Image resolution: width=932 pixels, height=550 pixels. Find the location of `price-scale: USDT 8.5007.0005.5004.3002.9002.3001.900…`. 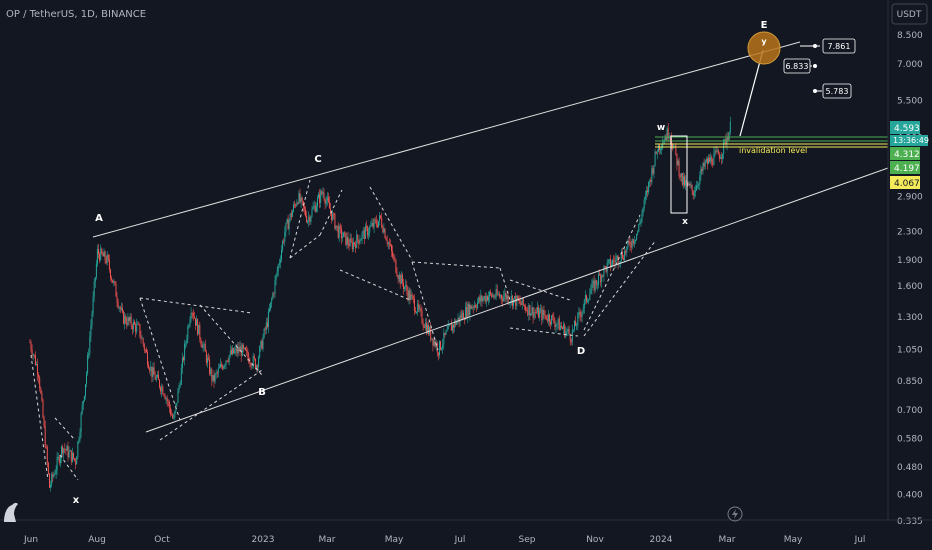

price-scale: USDT 8.5007.0005.5004.3002.9002.3001.900… is located at coordinates (909, 263).